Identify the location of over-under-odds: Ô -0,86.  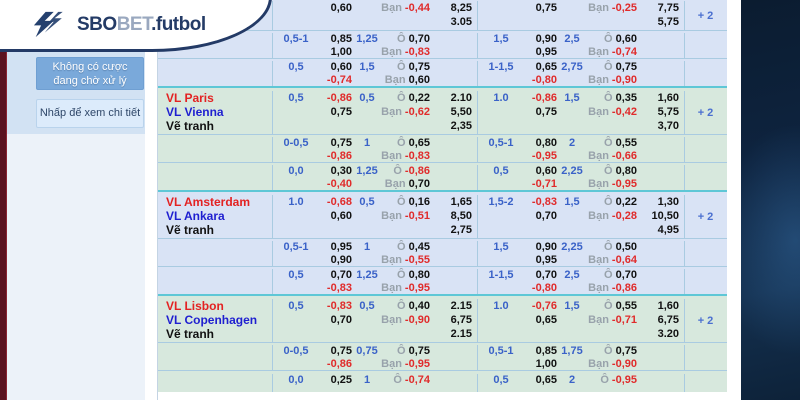
(407, 171).